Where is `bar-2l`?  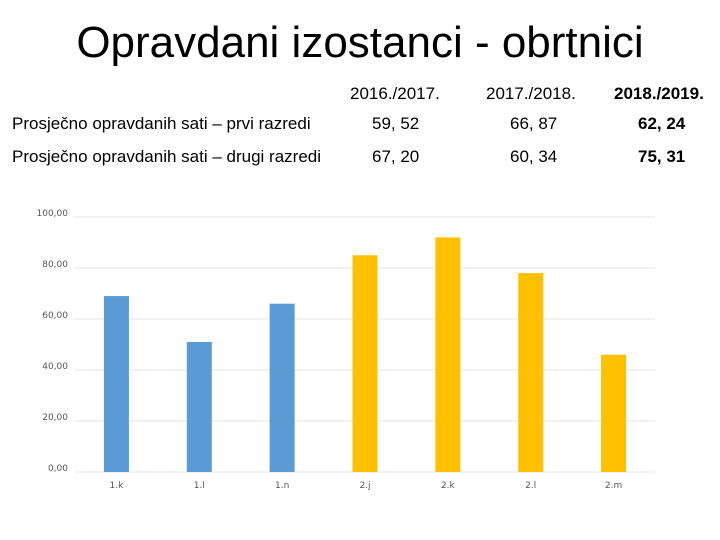 bar-2l is located at coordinates (531, 372).